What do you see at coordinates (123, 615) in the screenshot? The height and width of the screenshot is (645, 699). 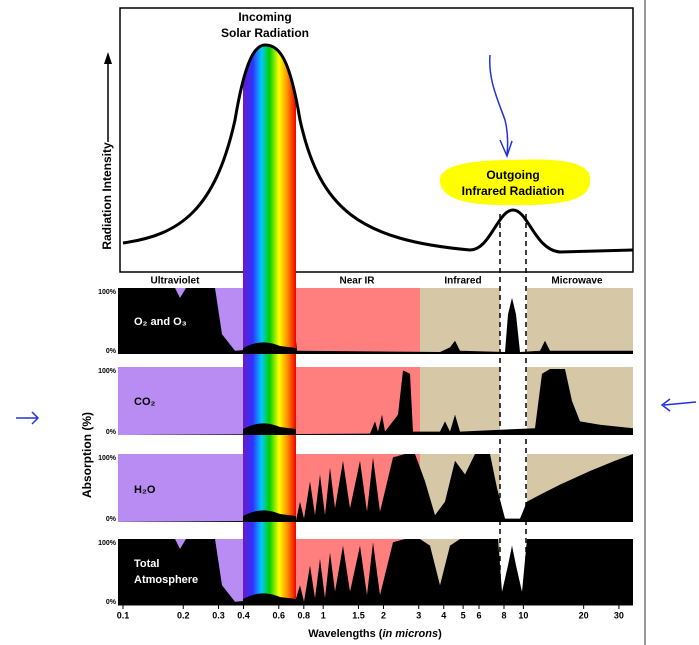 I see `x-tick-label: 0.1` at bounding box center [123, 615].